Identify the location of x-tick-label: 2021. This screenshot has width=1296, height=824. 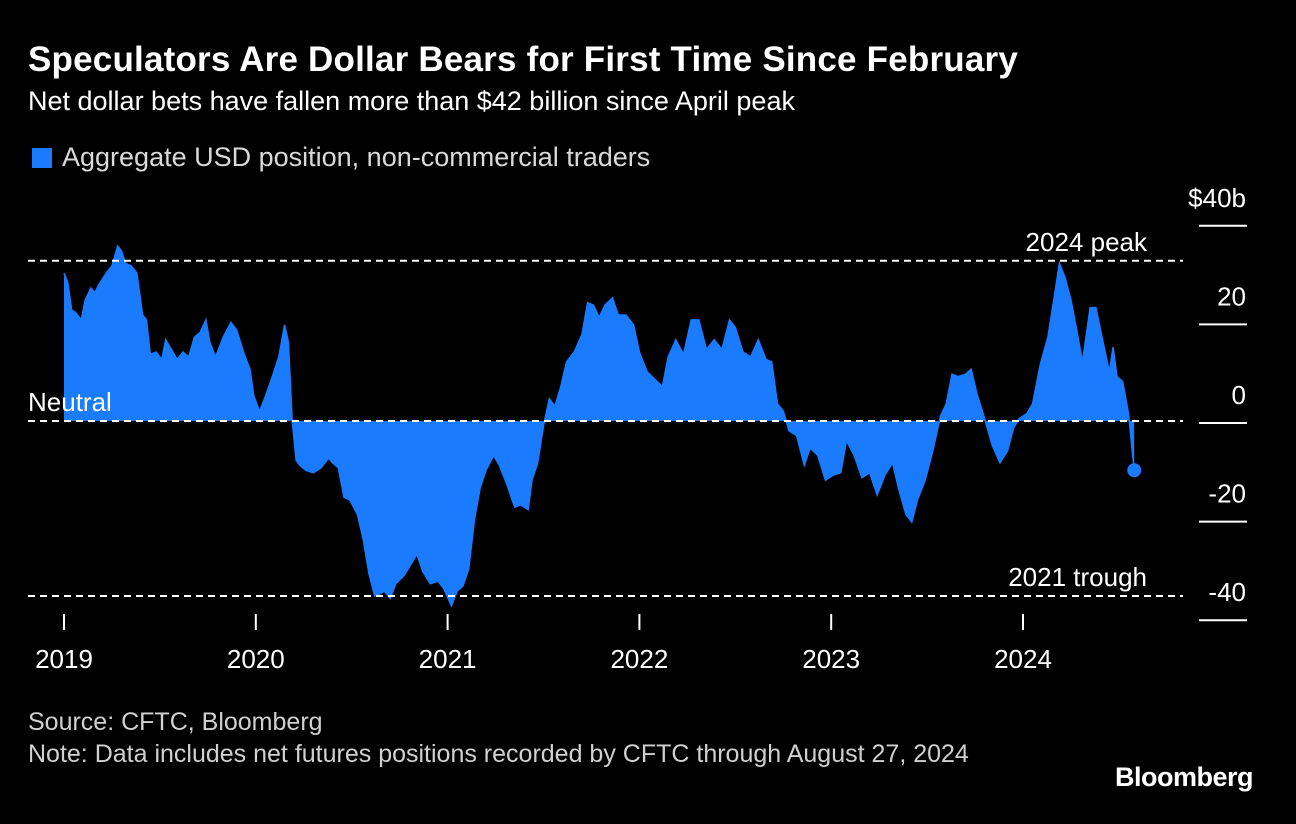
(448, 659).